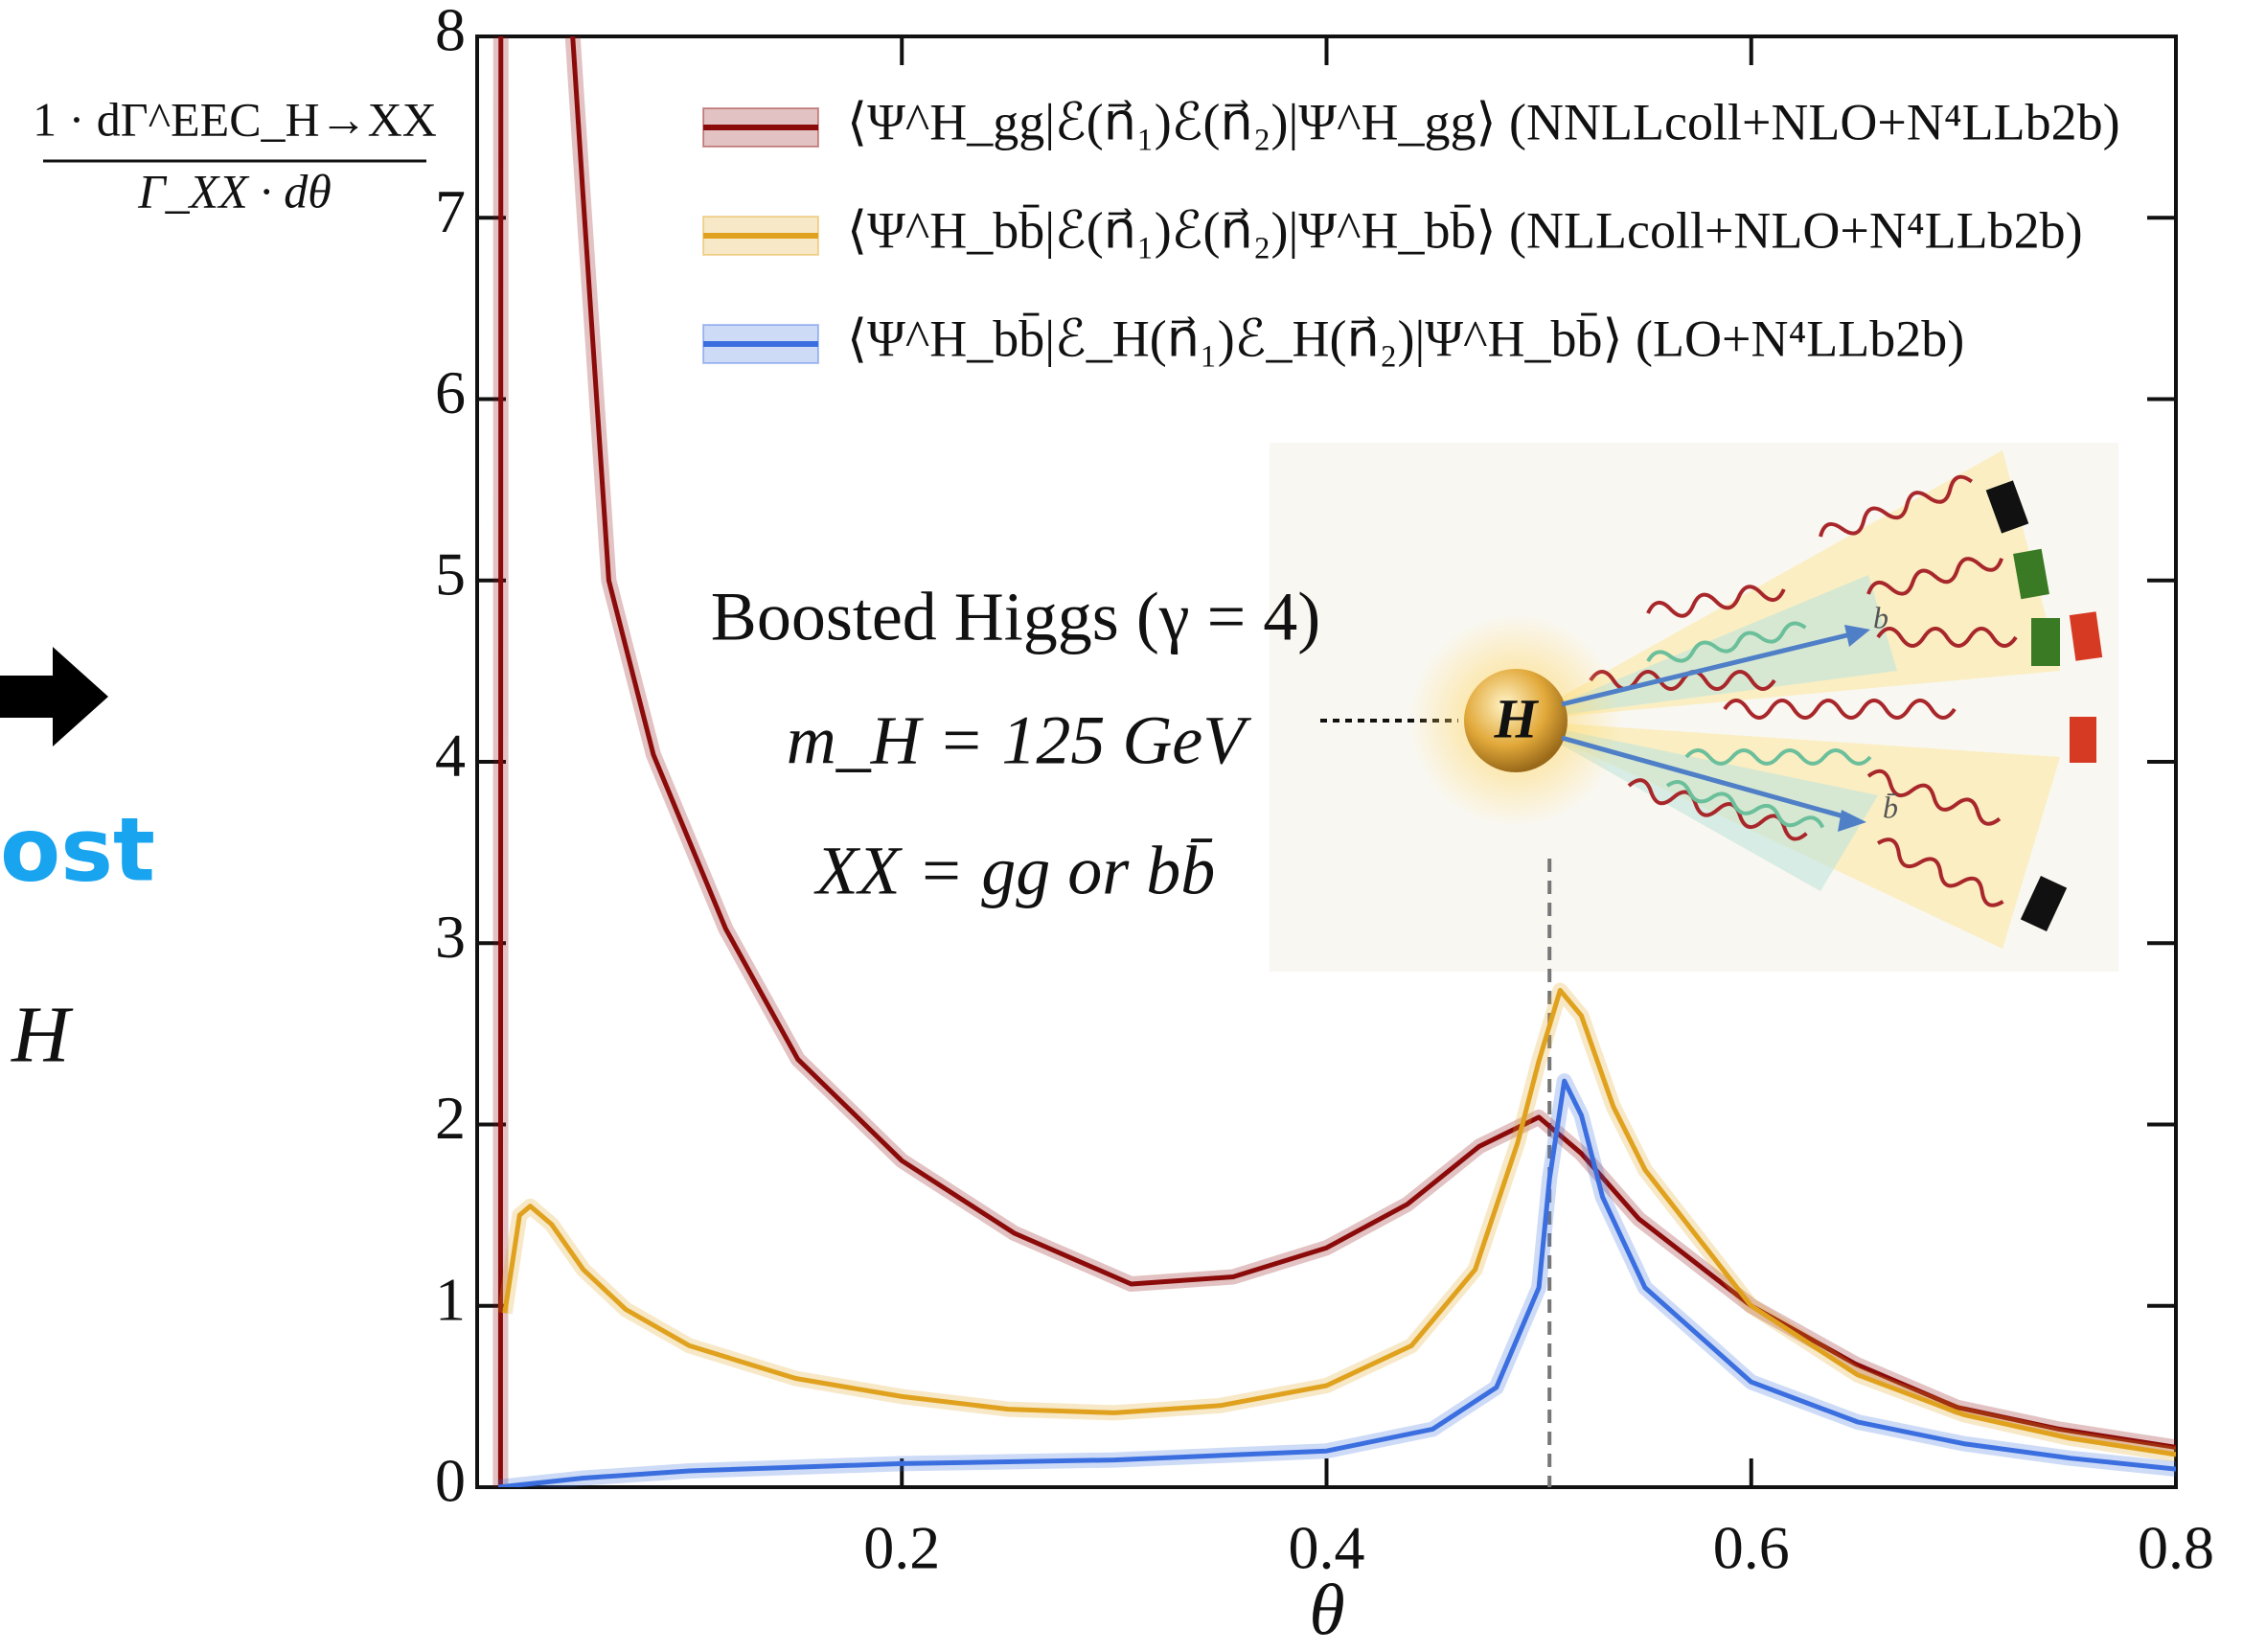  Describe the element at coordinates (451, 1118) in the screenshot. I see `y-tick-label: 2` at that location.